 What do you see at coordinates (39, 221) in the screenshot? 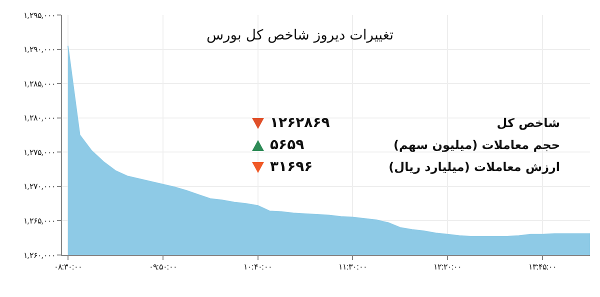
I see `y-tick-label: ۱,۲۶۵,۰۰۰` at bounding box center [39, 221].